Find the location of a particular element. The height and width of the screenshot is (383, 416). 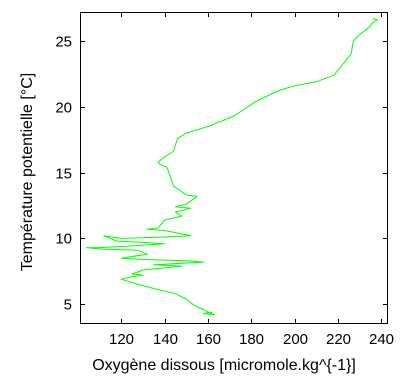

y-tick-label: 20 is located at coordinates (63, 108).